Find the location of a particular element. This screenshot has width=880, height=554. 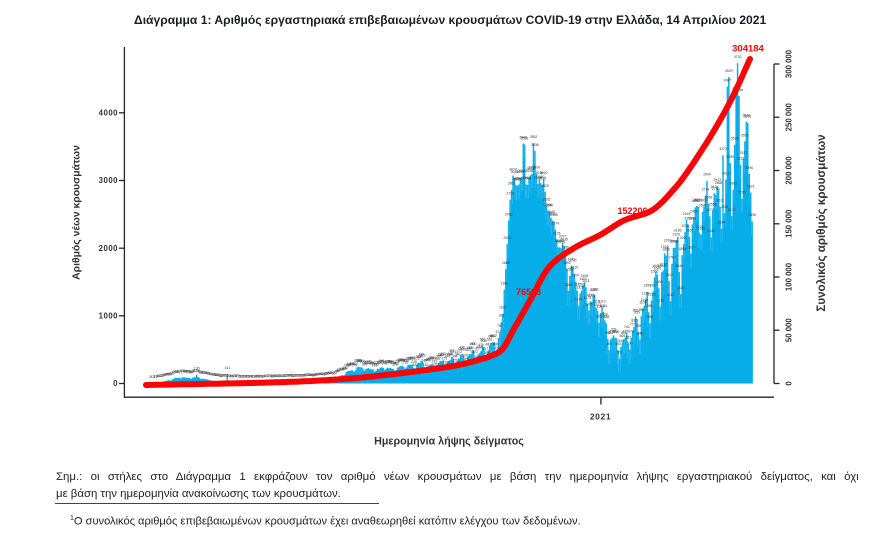

svg-text: 14 is located at coordinates (157, 376).